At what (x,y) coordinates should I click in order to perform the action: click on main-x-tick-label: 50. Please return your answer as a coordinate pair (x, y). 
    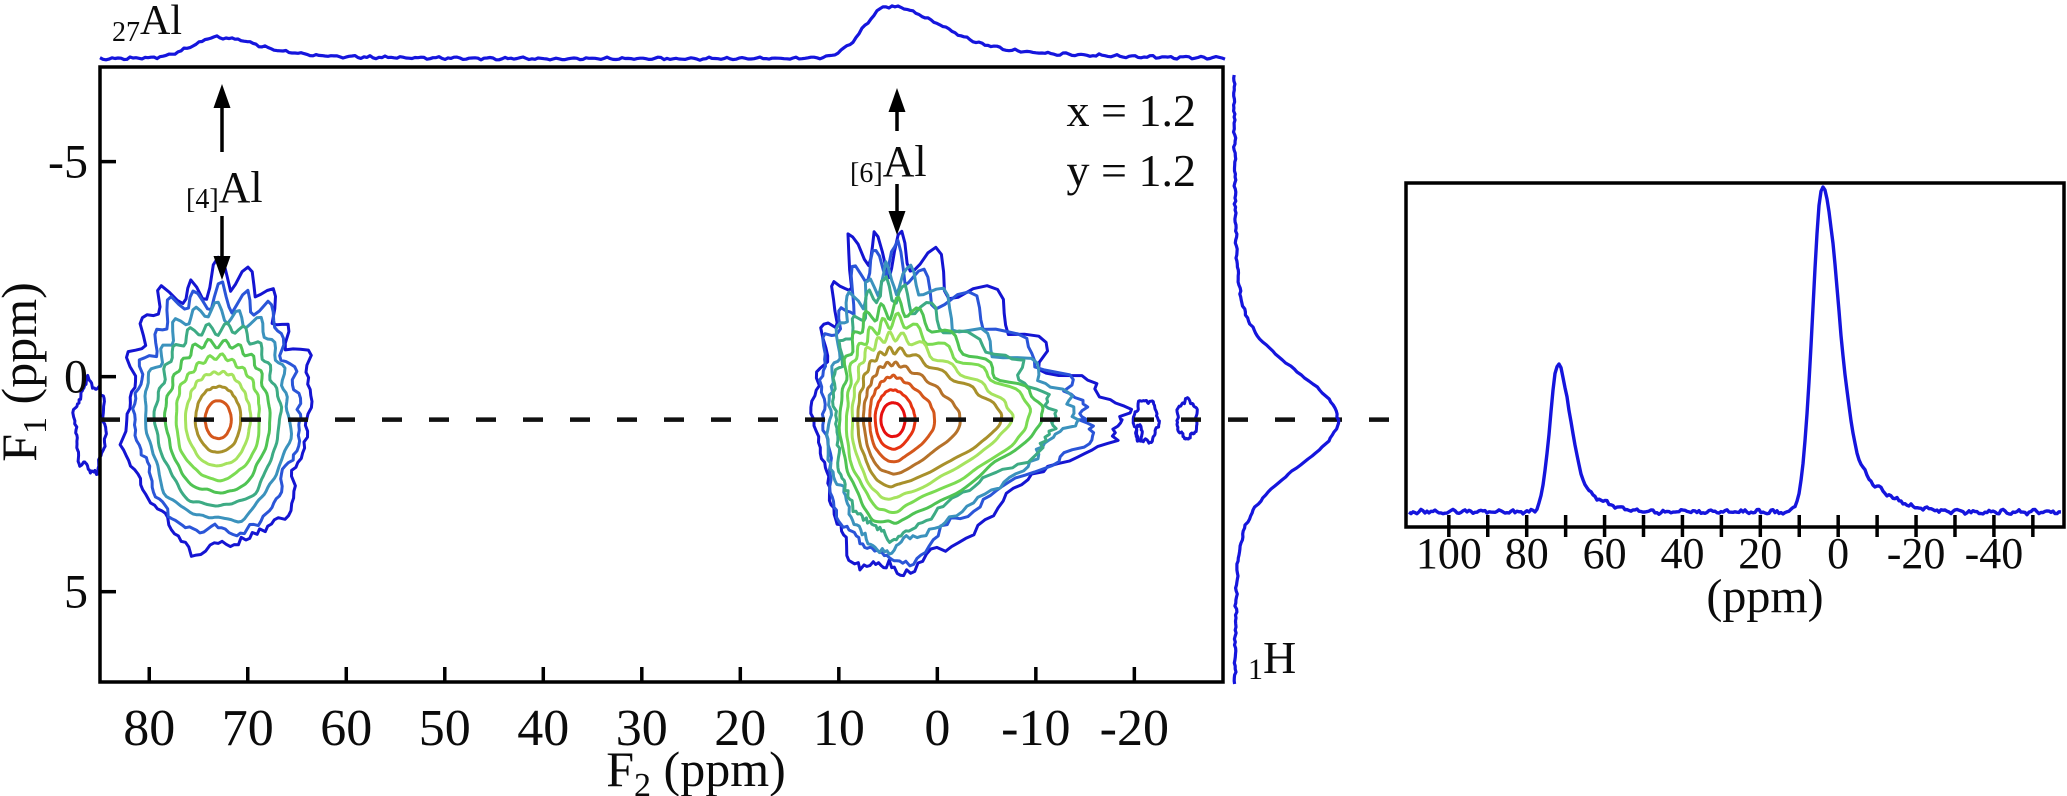
    Looking at the image, I should click on (445, 728).